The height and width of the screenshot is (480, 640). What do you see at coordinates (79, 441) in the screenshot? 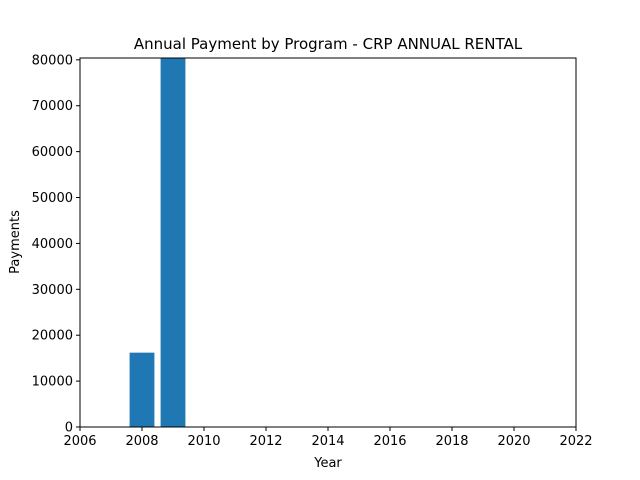
I see `x-tick-label: 2006` at bounding box center [79, 441].